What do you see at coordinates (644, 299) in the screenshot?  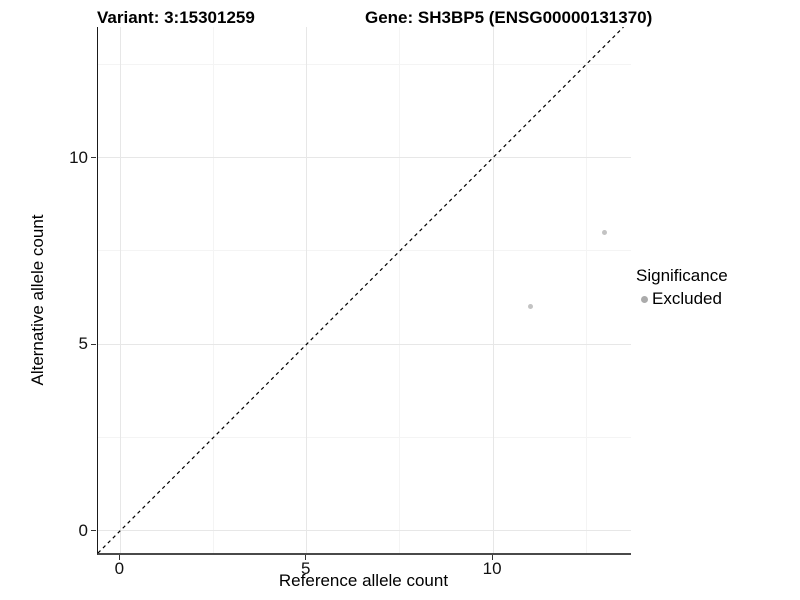 I see `legend-key-dot-icon` at bounding box center [644, 299].